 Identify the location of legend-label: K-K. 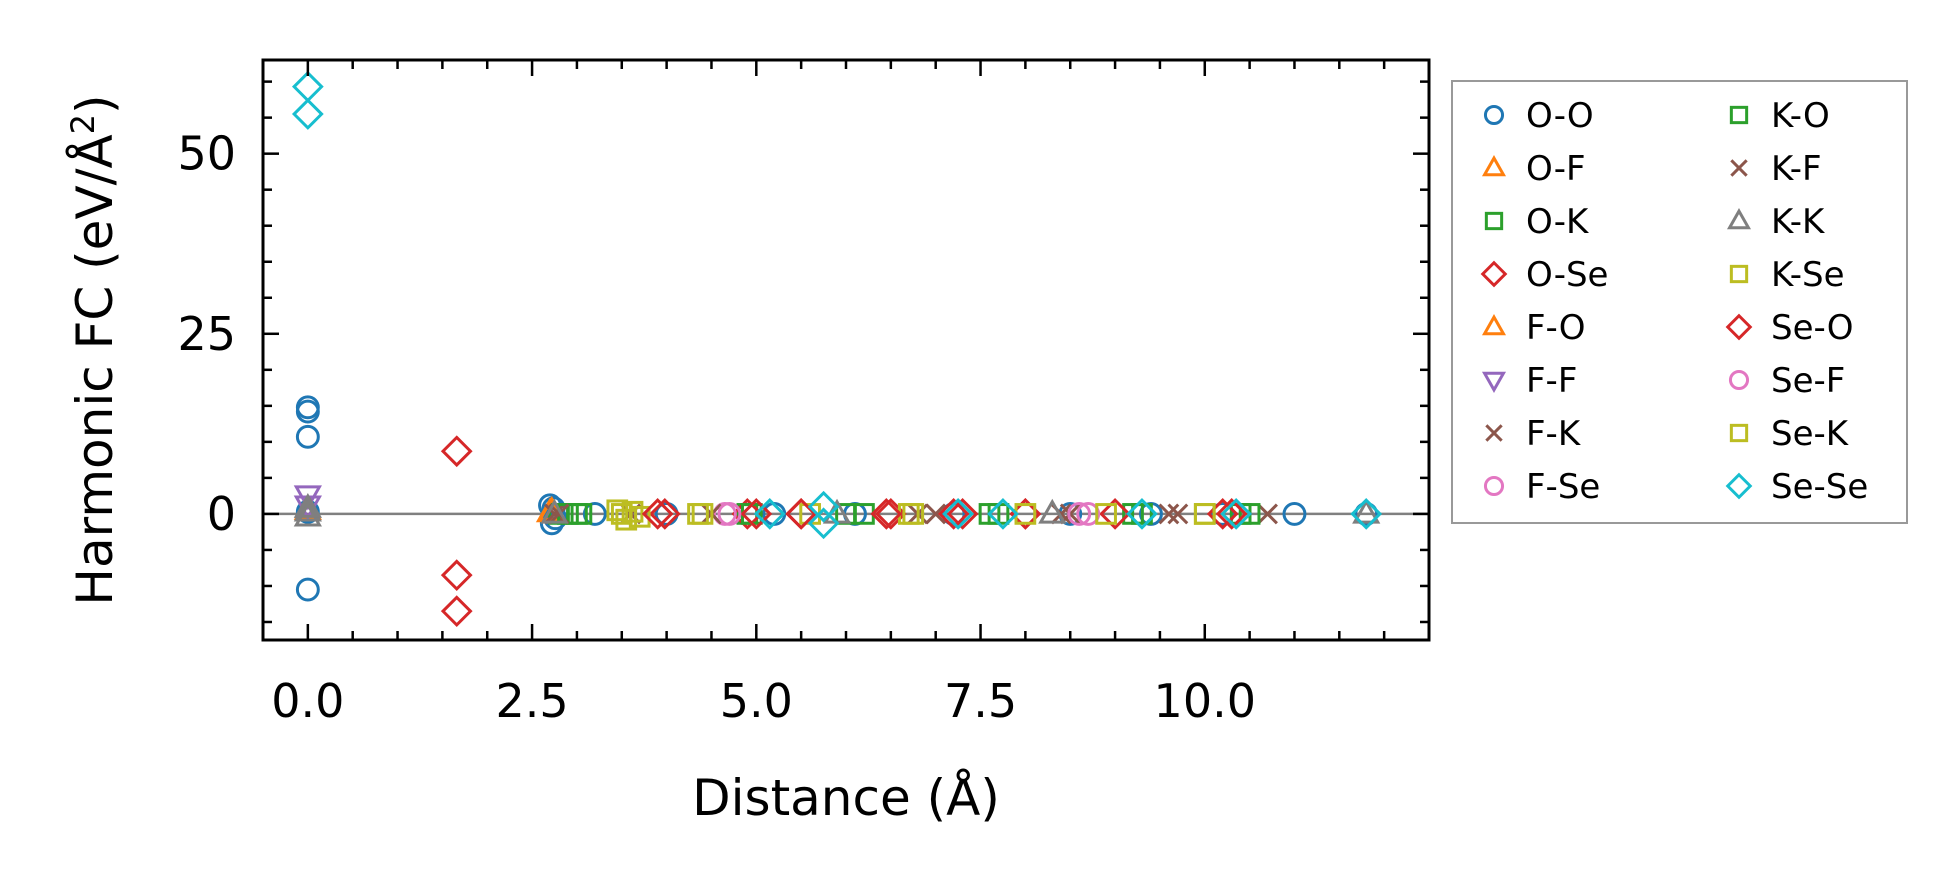
(1798, 222).